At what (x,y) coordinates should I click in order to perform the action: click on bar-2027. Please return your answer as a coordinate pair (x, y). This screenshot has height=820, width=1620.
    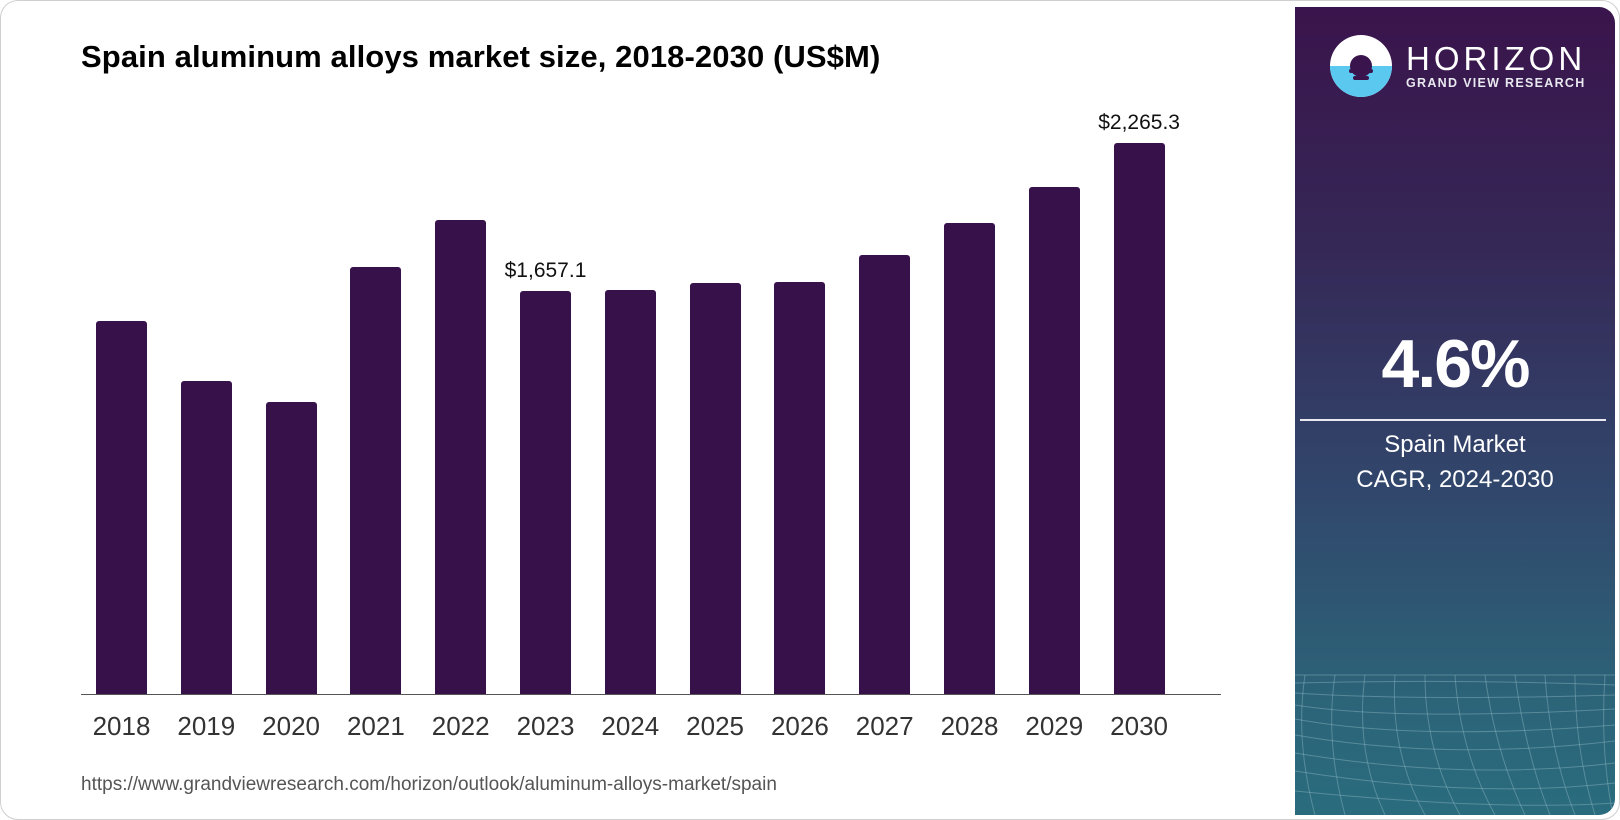
    Looking at the image, I should click on (885, 474).